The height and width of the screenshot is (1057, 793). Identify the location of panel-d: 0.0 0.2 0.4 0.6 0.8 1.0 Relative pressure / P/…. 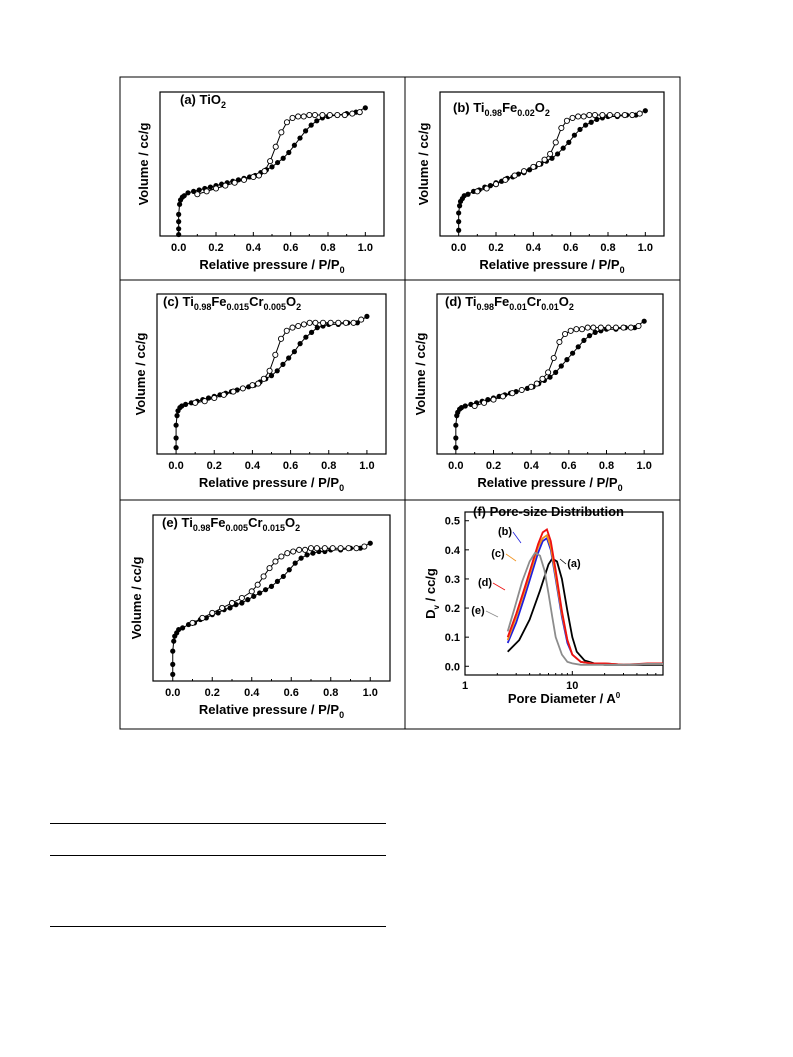
(538, 393).